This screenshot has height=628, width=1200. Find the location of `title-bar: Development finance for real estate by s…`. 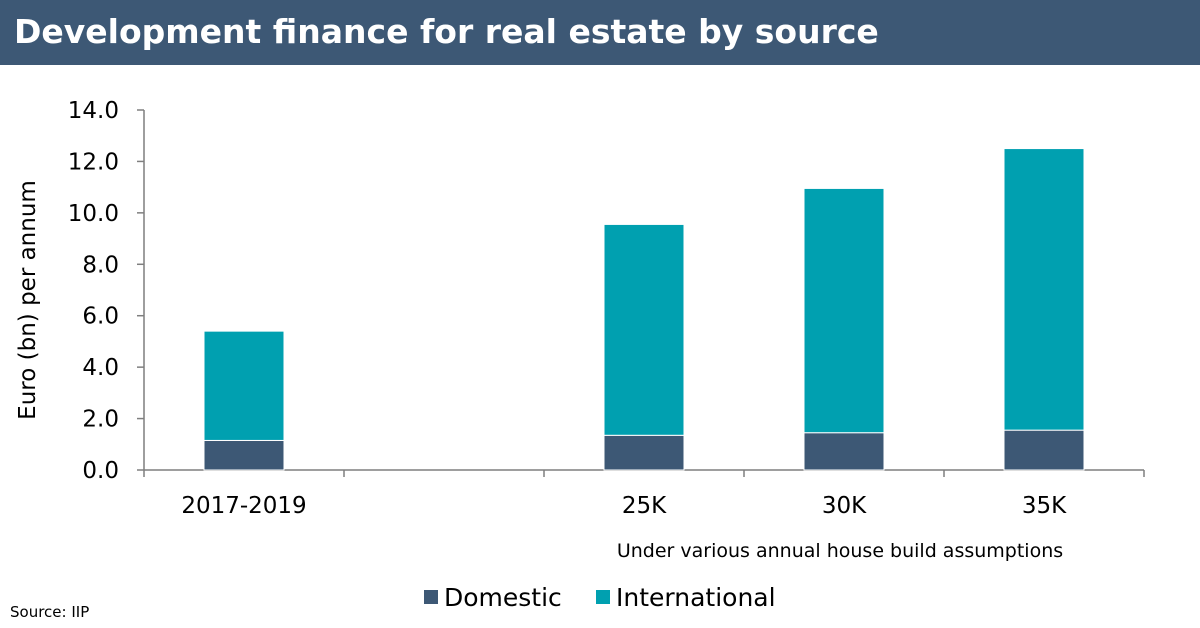

title-bar: Development finance for real estate by s… is located at coordinates (600, 32).